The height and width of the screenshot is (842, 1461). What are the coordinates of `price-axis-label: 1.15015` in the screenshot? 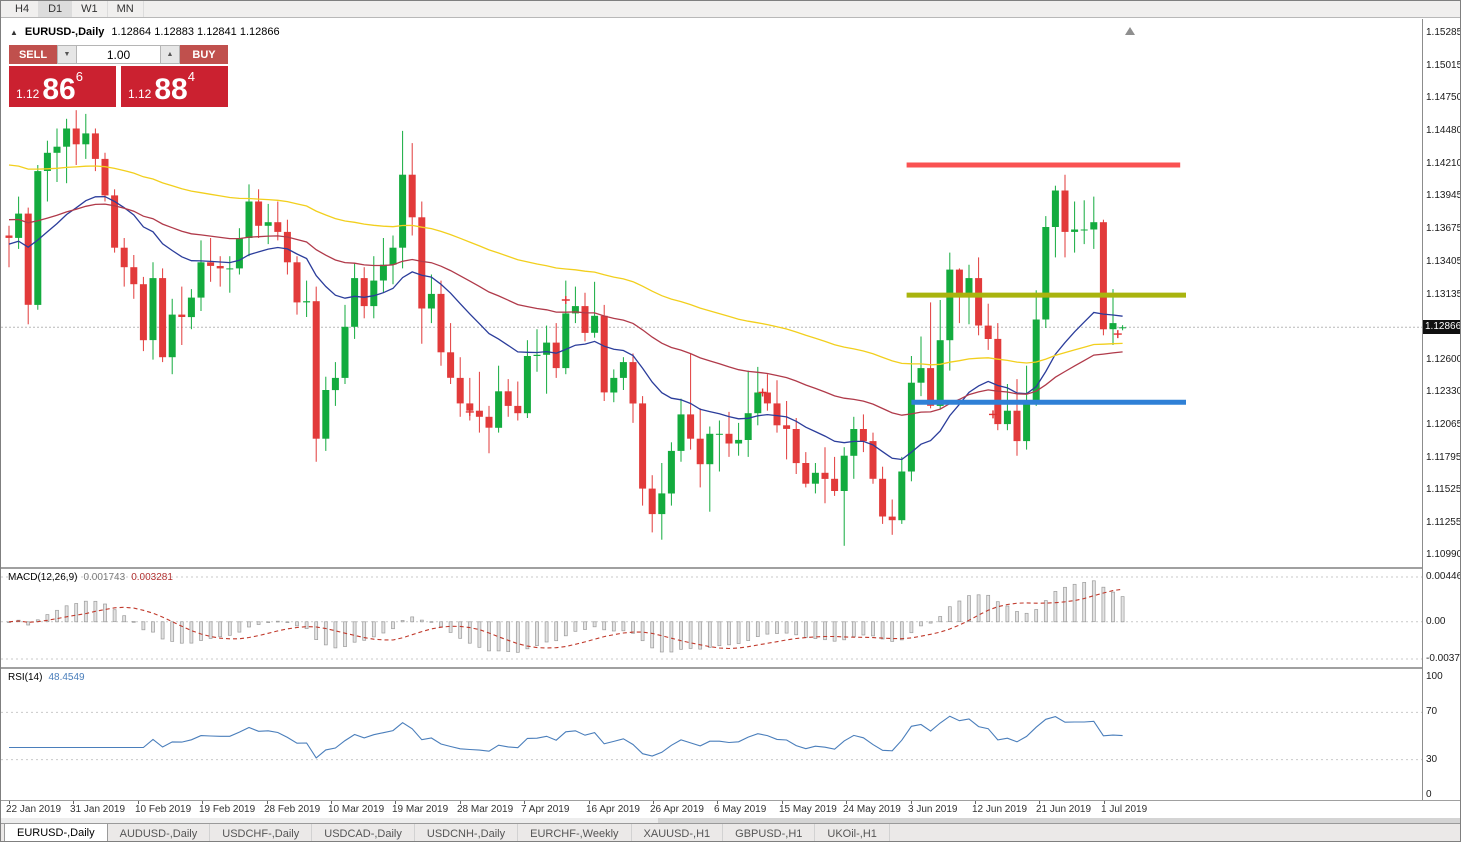 It's located at (1443, 65).